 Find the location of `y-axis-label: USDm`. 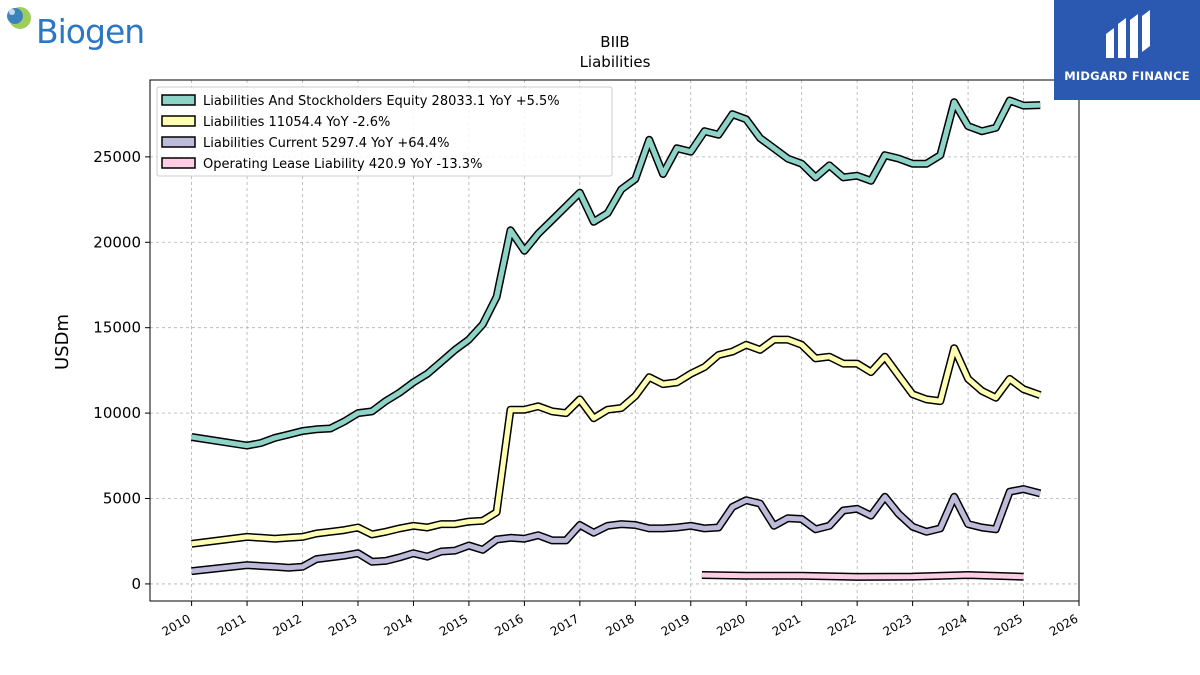

y-axis-label: USDm is located at coordinates (62, 342).